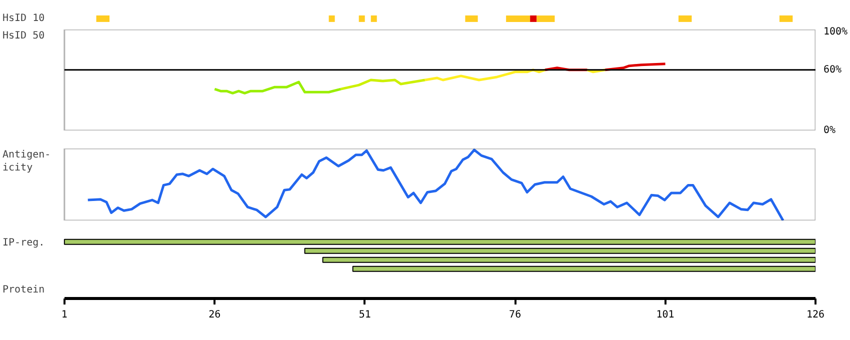  What do you see at coordinates (214, 315) in the screenshot?
I see `x-tick-label: 26` at bounding box center [214, 315].